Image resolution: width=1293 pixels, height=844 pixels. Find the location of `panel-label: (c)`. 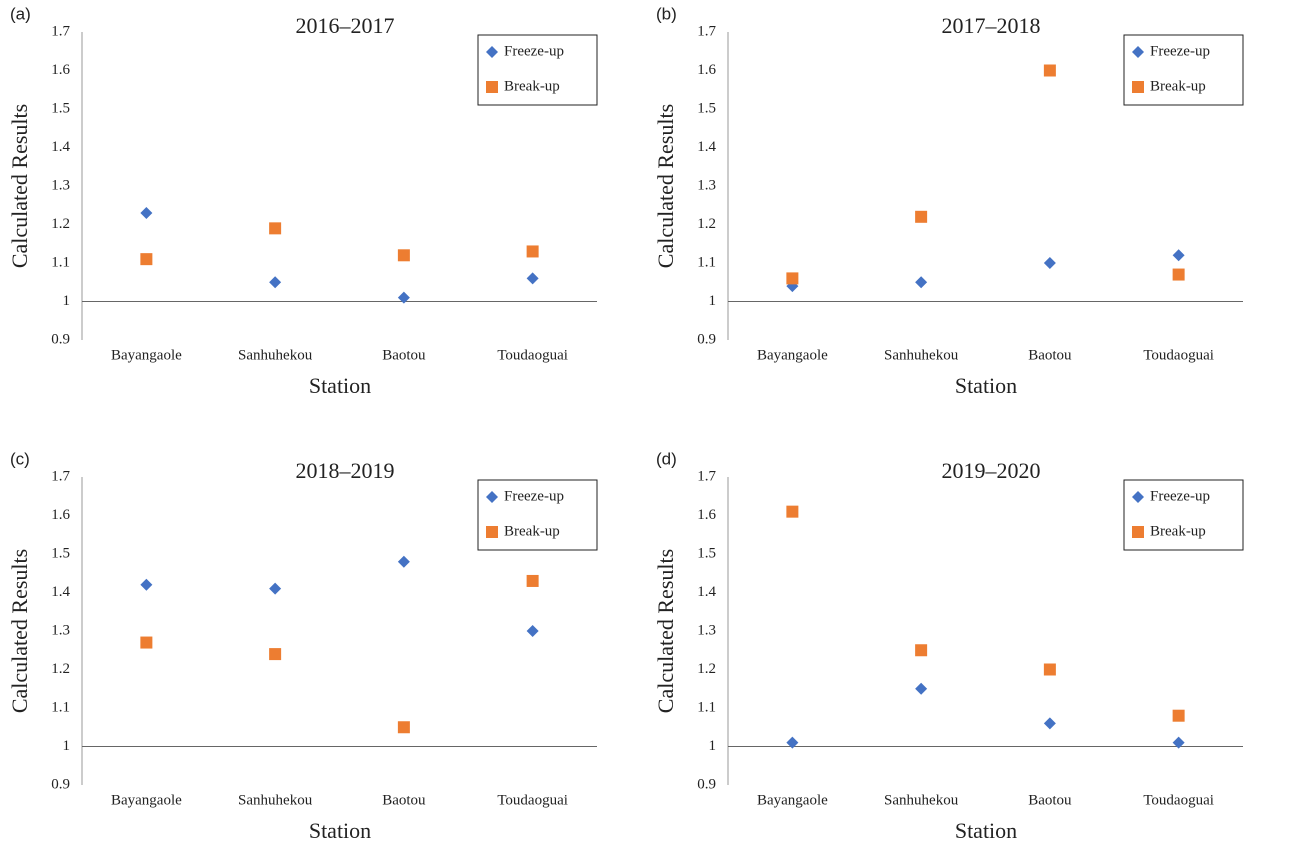

panel-label: (c) is located at coordinates (20, 458).